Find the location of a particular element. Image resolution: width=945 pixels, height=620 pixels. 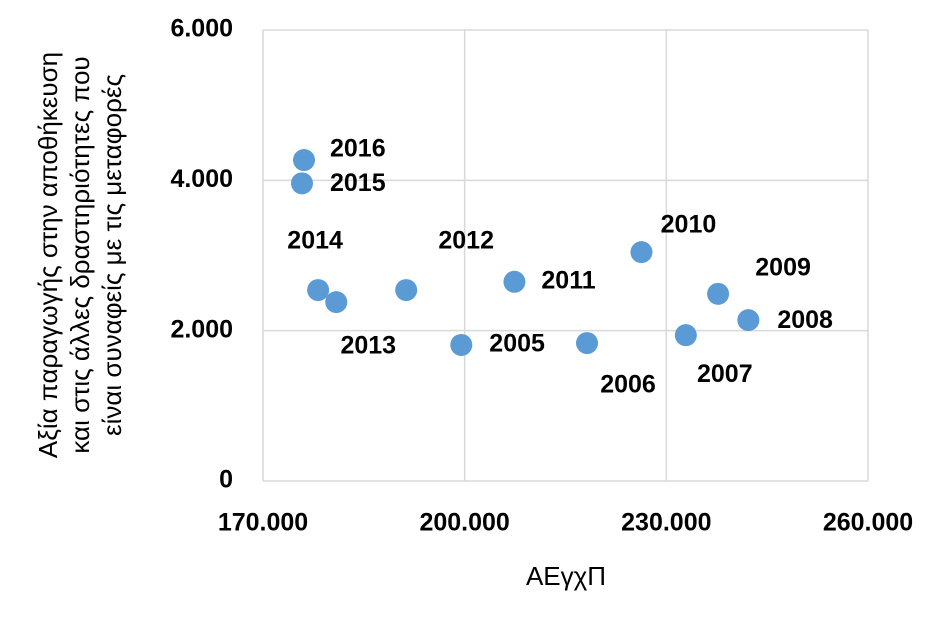

point-label: 2015 is located at coordinates (358, 183).